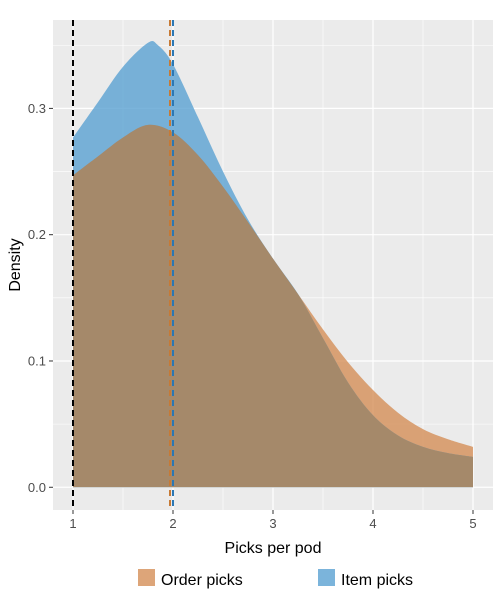 Image resolution: width=500 pixels, height=600 pixels. What do you see at coordinates (37, 108) in the screenshot?
I see `y-tick-label: 0.3` at bounding box center [37, 108].